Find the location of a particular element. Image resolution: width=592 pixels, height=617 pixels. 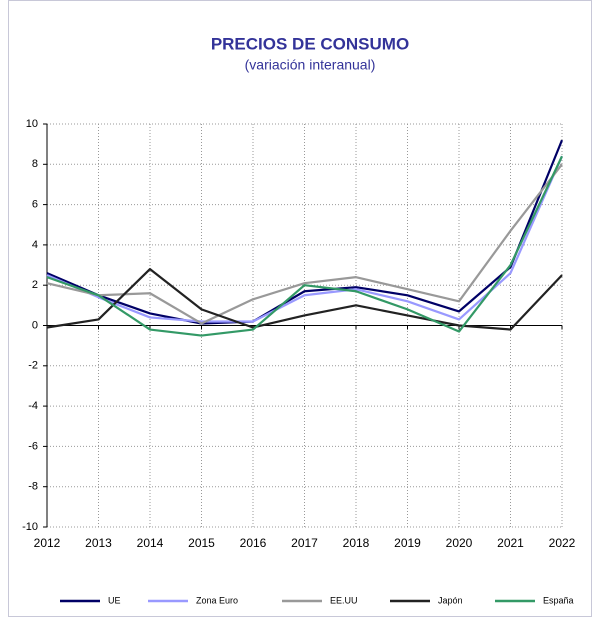

chart-title: PRECIOS DE CONSUMO is located at coordinates (310, 43).